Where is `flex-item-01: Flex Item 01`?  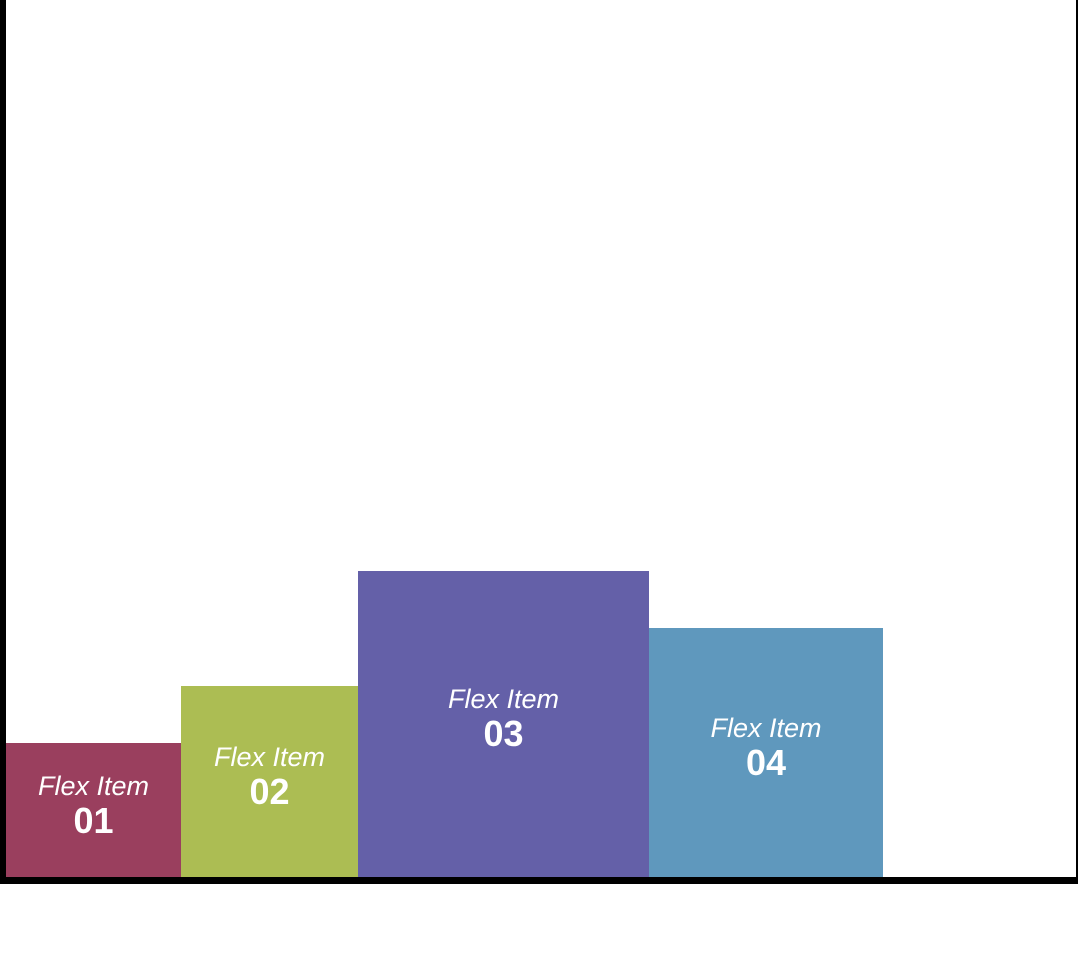
flex-item-01: Flex Item 01 is located at coordinates (93, 810).